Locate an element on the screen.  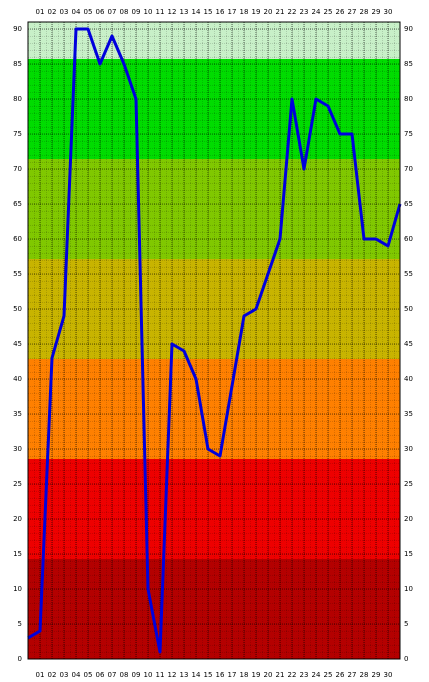
x-tick-label: 09 is located at coordinates (136, 12).